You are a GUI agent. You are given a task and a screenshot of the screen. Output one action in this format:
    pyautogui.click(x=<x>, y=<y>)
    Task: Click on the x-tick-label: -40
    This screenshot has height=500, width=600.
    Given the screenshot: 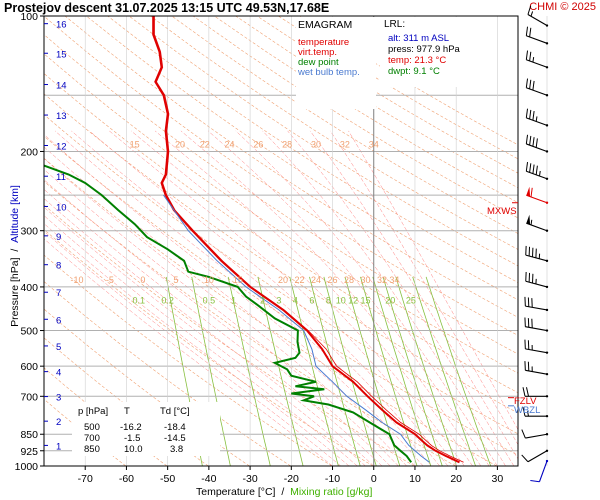 What is the action you would take?
    pyautogui.click(x=208, y=479)
    